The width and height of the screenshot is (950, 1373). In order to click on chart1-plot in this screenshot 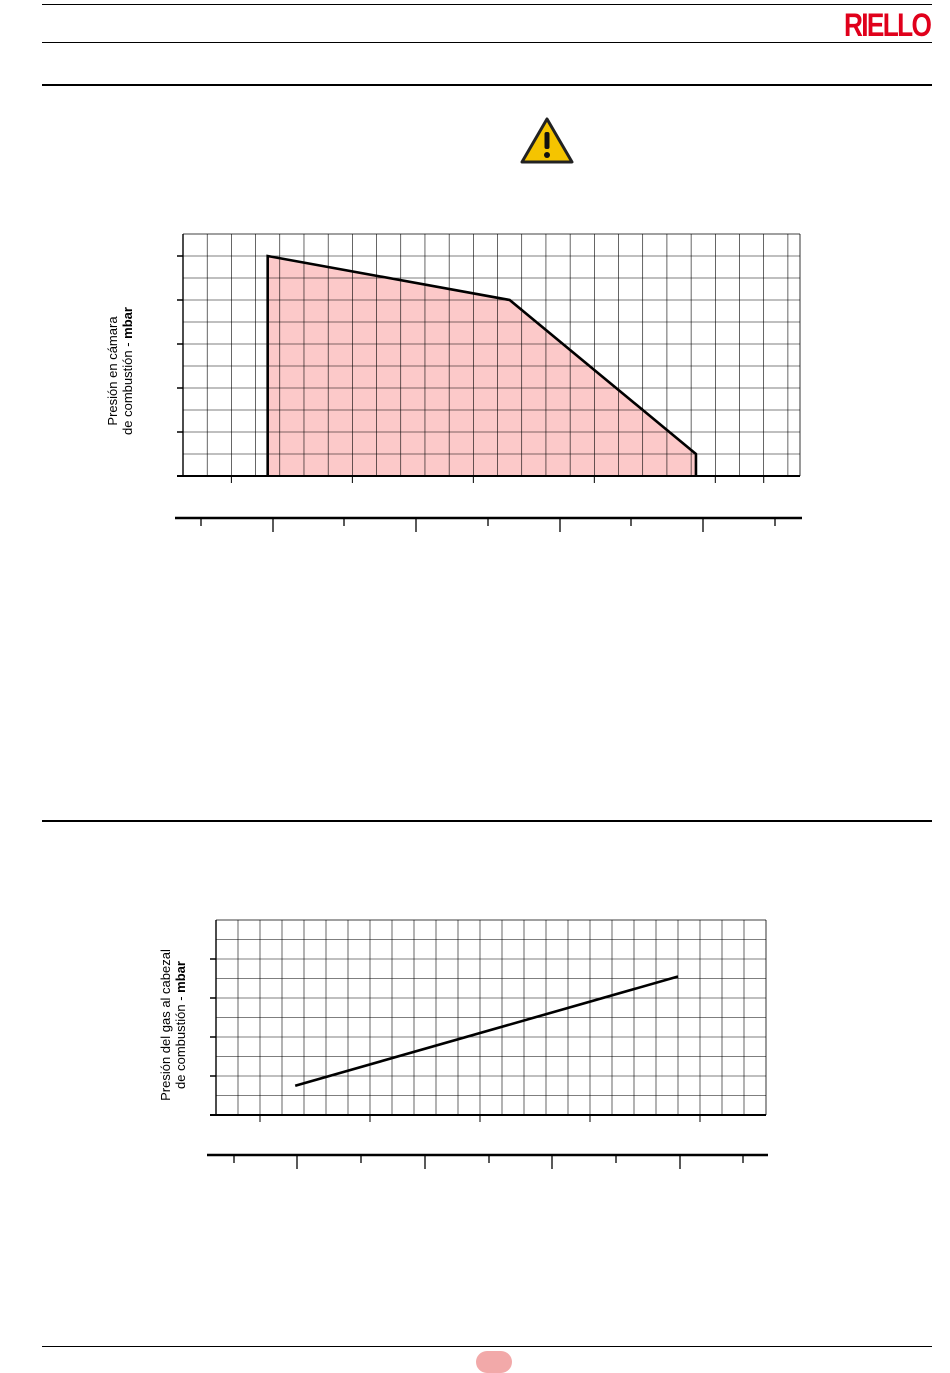, I will do `click(488, 382)`.